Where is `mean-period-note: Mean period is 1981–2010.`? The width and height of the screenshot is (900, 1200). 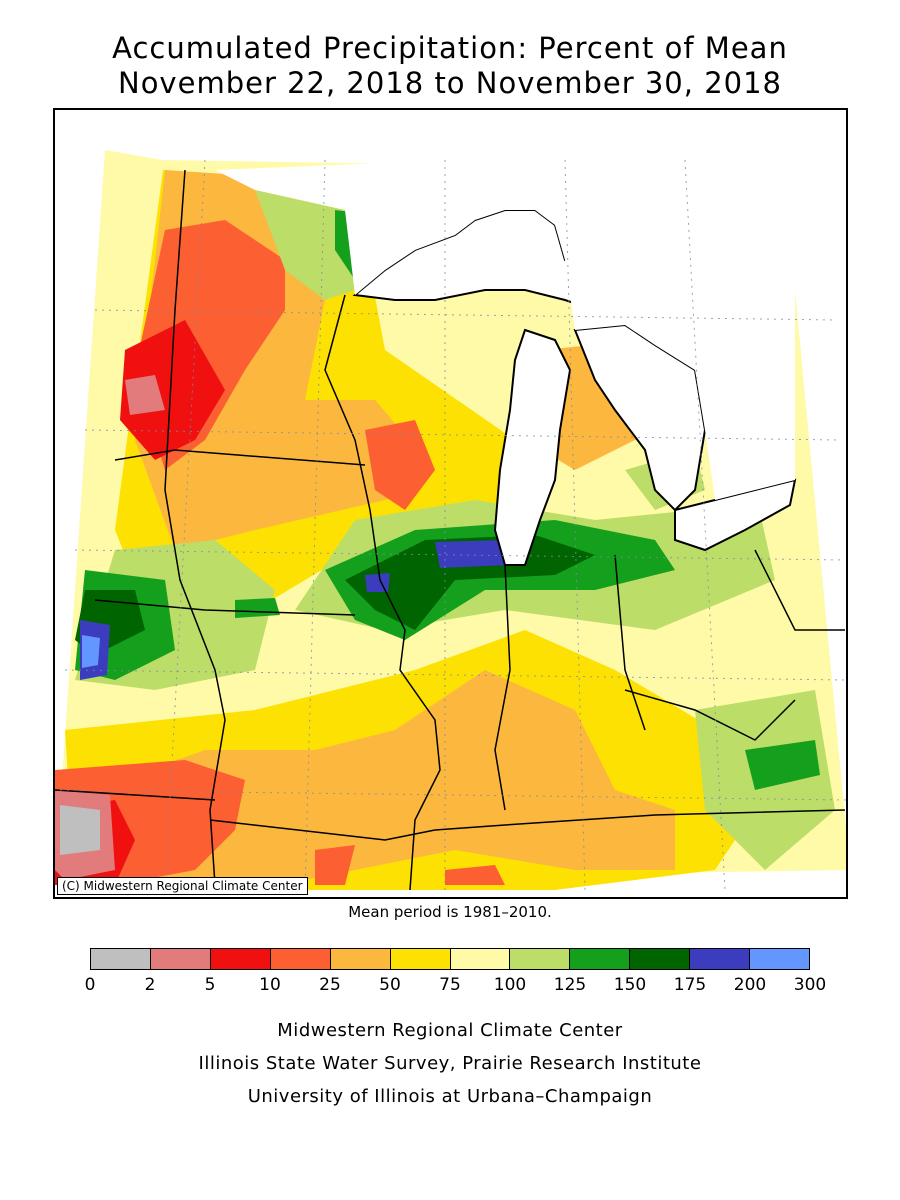
mean-period-note: Mean period is 1981–2010. is located at coordinates (450, 912).